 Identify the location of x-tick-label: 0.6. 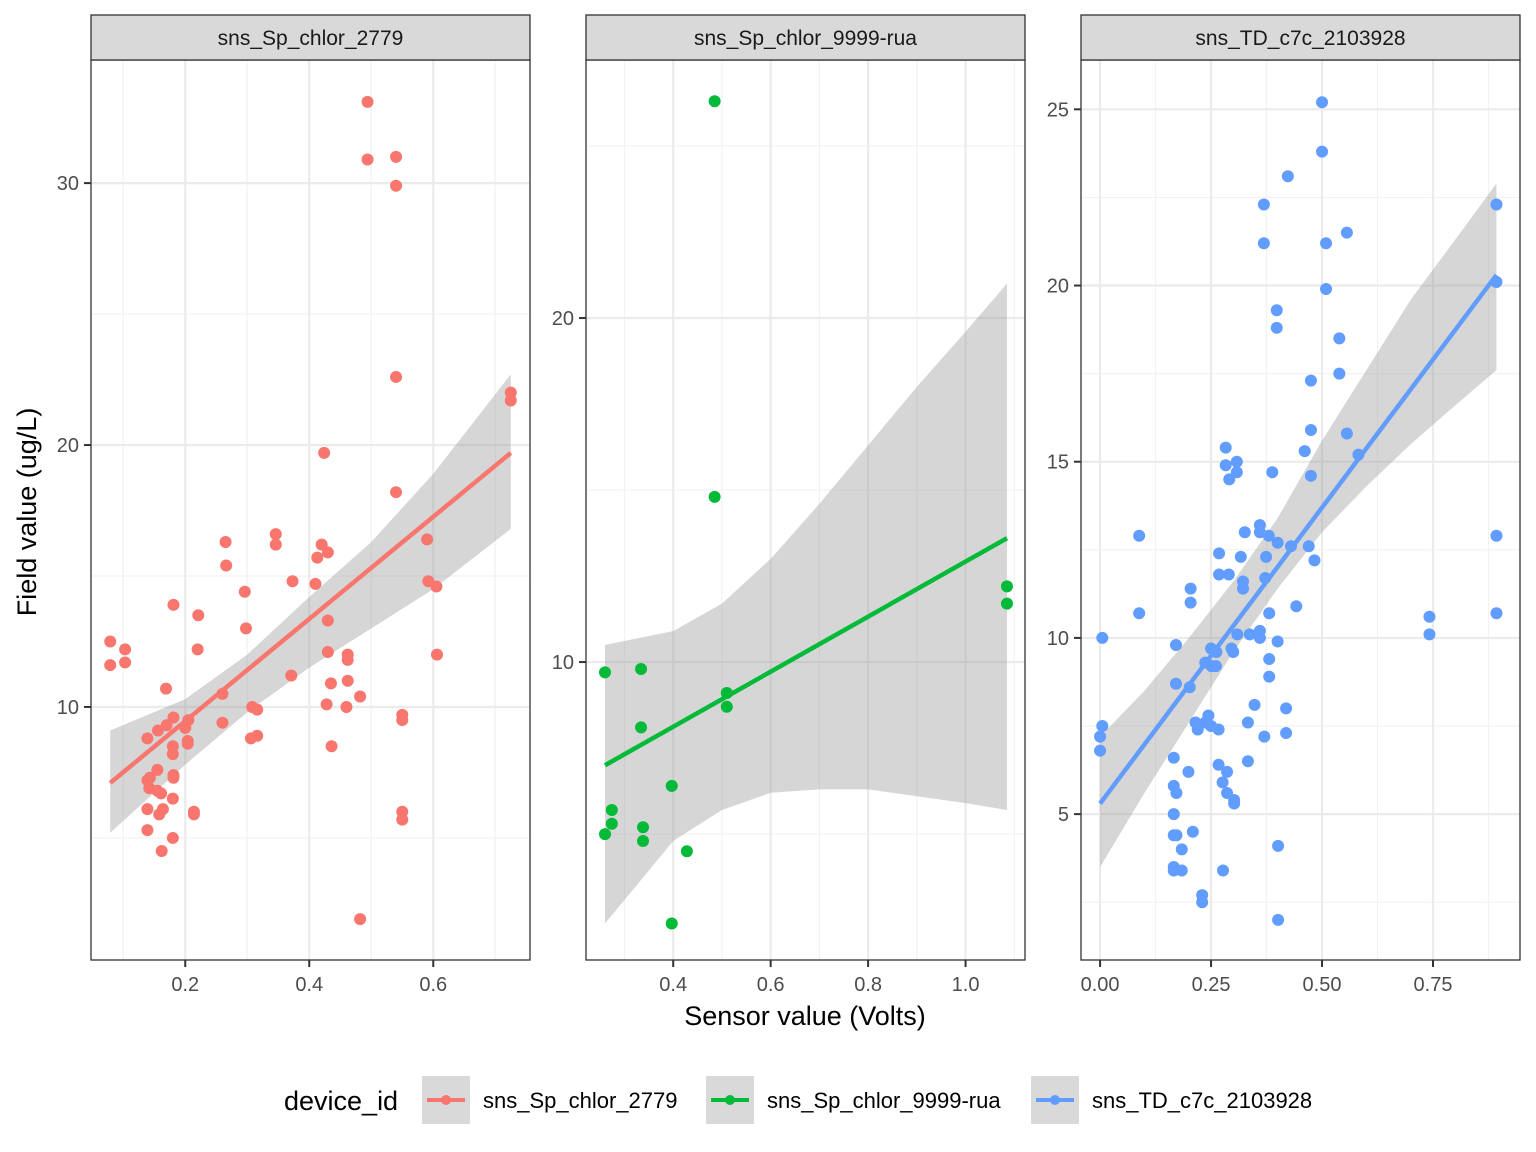
(771, 985).